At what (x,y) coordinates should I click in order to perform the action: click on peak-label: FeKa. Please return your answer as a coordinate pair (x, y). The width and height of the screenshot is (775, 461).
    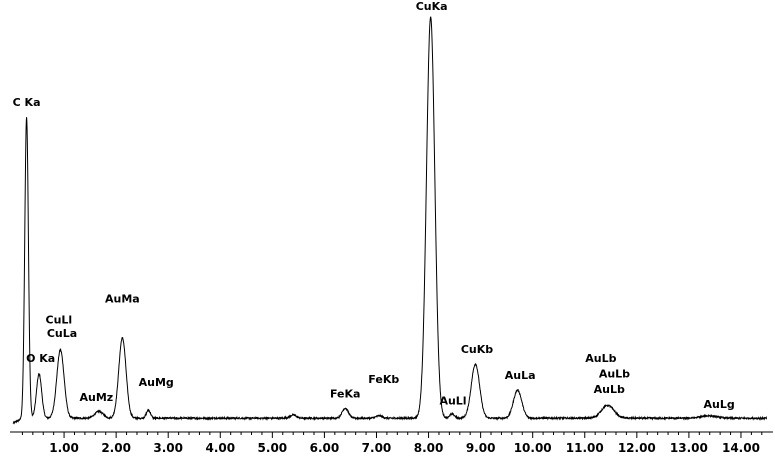
    Looking at the image, I should click on (345, 394).